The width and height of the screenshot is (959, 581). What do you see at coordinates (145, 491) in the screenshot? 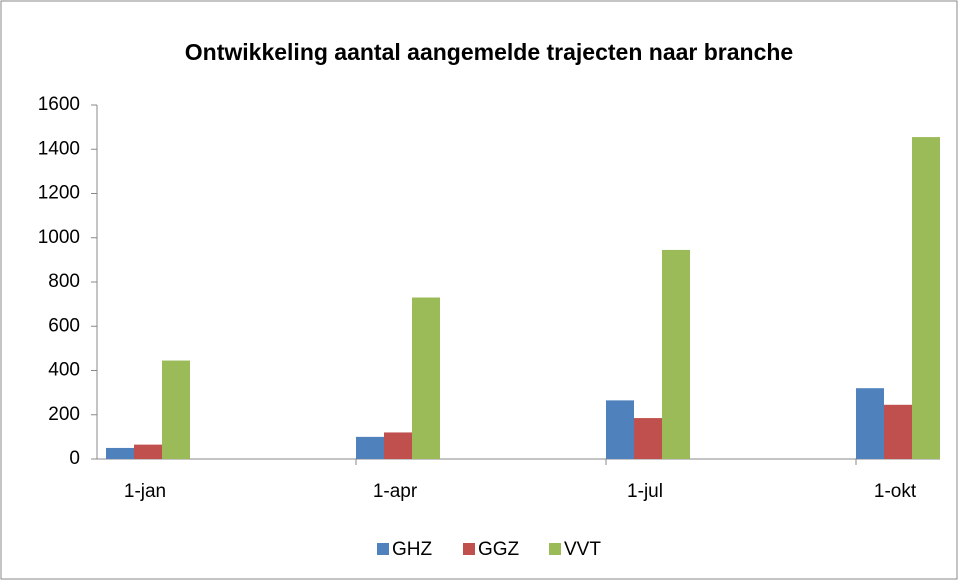
I see `x-tick-label: 1-jan` at bounding box center [145, 491].